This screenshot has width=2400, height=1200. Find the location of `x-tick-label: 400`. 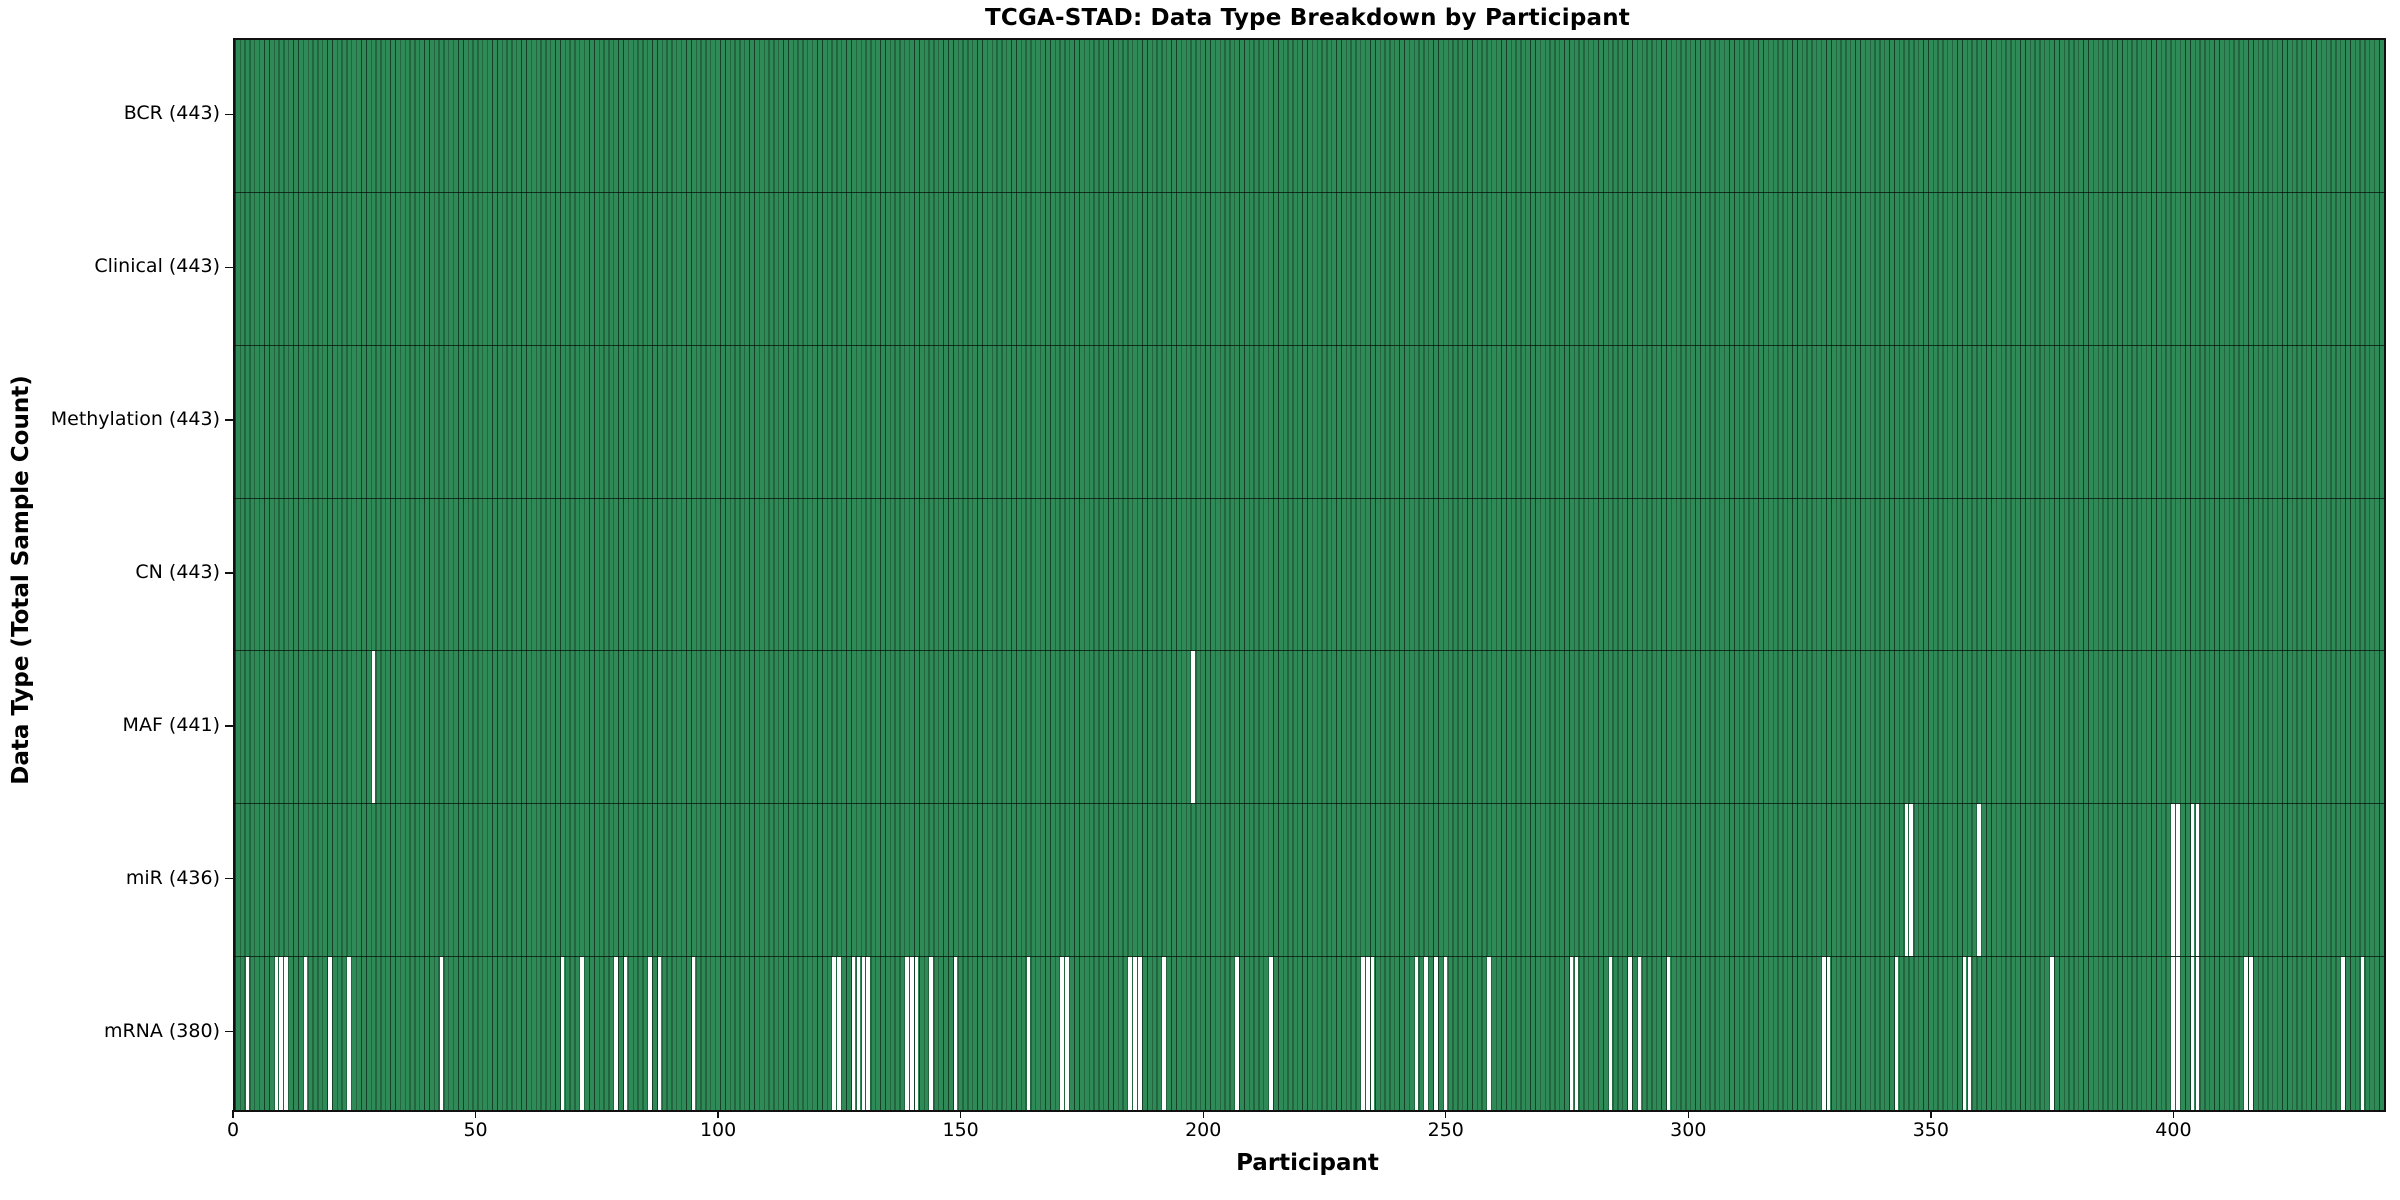

x-tick-label: 400 is located at coordinates (2173, 1130).